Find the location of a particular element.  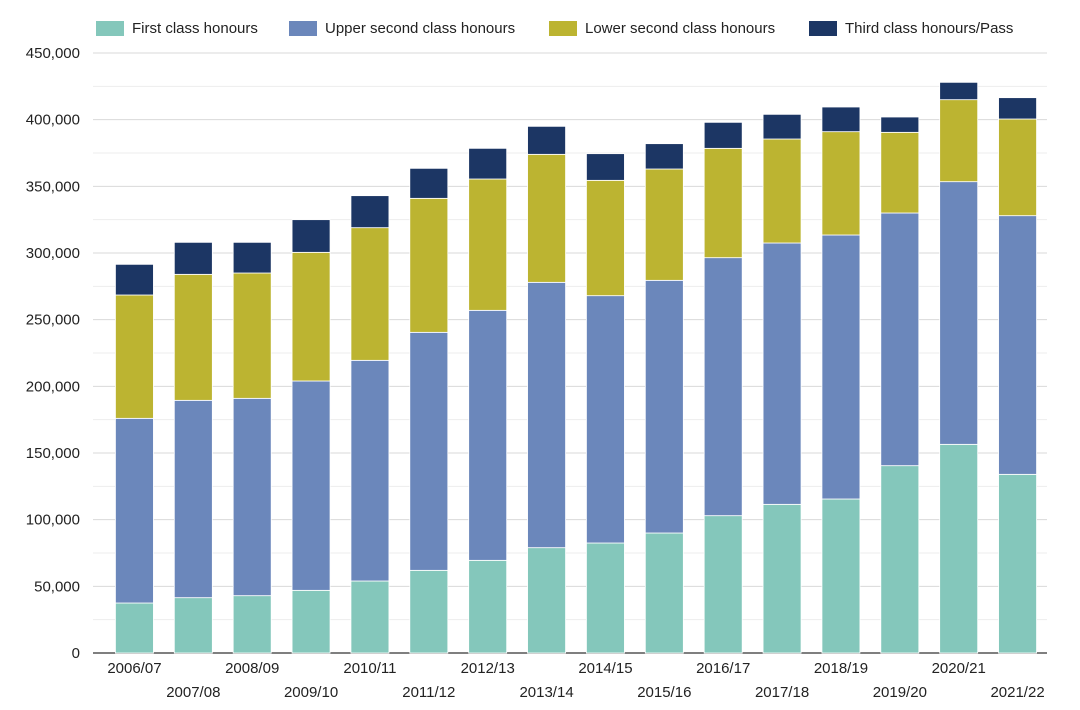

y-tick-label: 300,000 is located at coordinates (53, 253).